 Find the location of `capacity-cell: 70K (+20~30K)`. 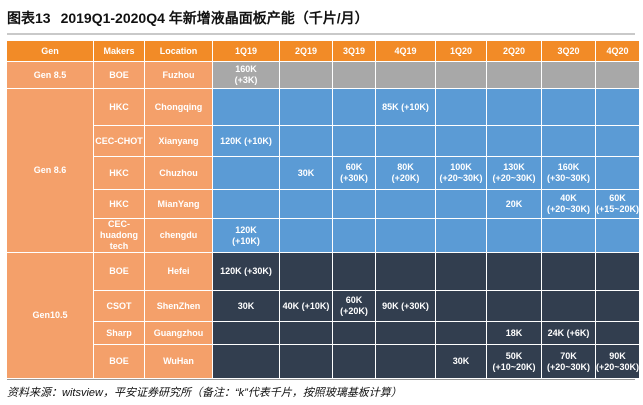

capacity-cell: 70K (+20~30K) is located at coordinates (568, 361).